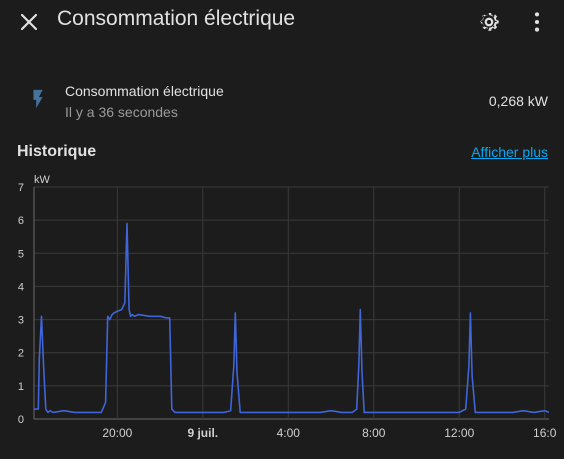 Image resolution: width=564 pixels, height=459 pixels. What do you see at coordinates (21, 287) in the screenshot?
I see `y-tick-label: 4` at bounding box center [21, 287].